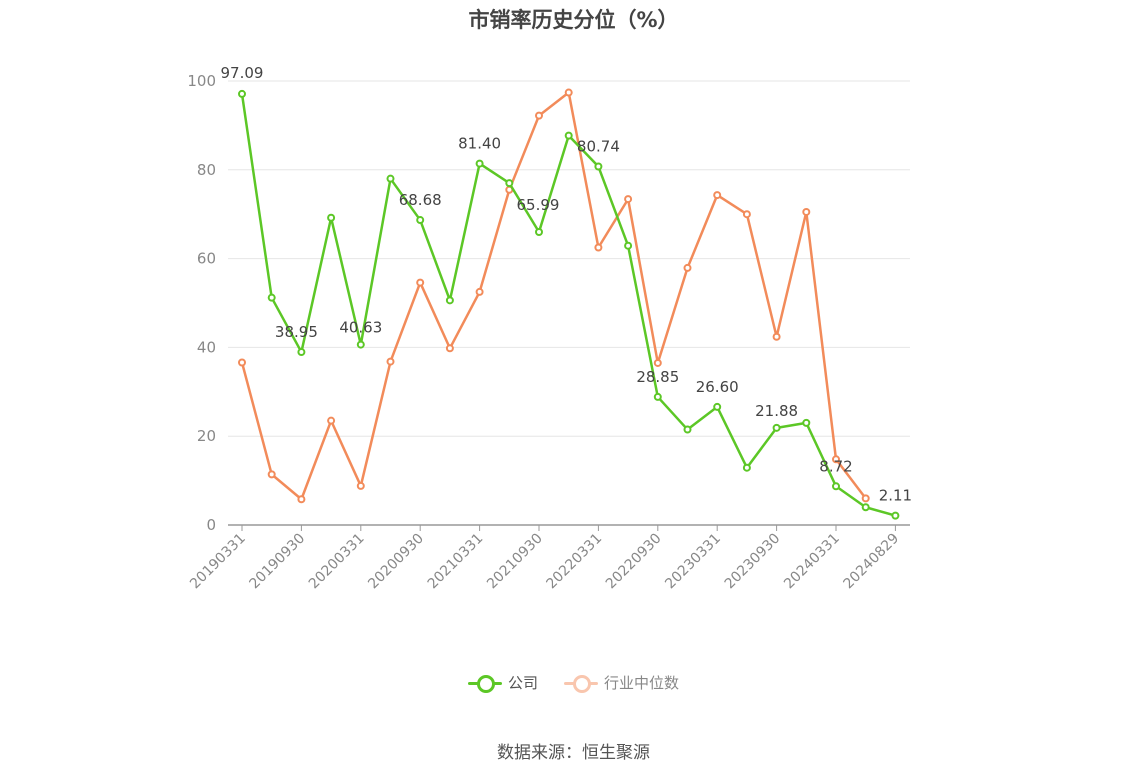 This screenshot has height=776, width=1147. What do you see at coordinates (211, 525) in the screenshot?
I see `y-tick-label: 0` at bounding box center [211, 525].